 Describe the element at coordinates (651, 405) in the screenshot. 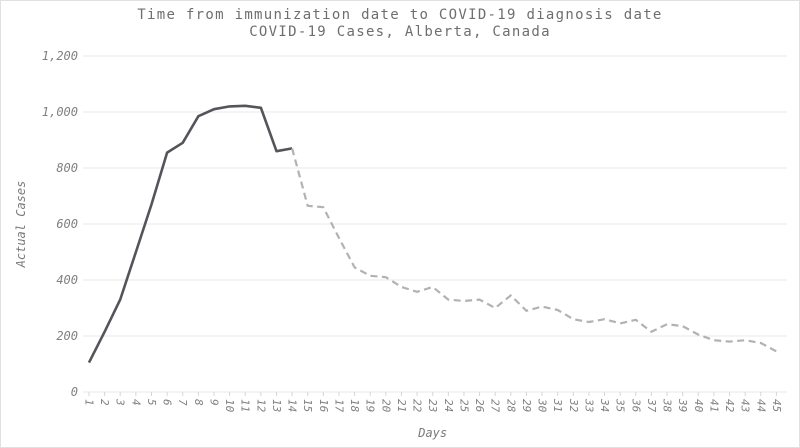

I see `x-tick-label: 37` at that location.